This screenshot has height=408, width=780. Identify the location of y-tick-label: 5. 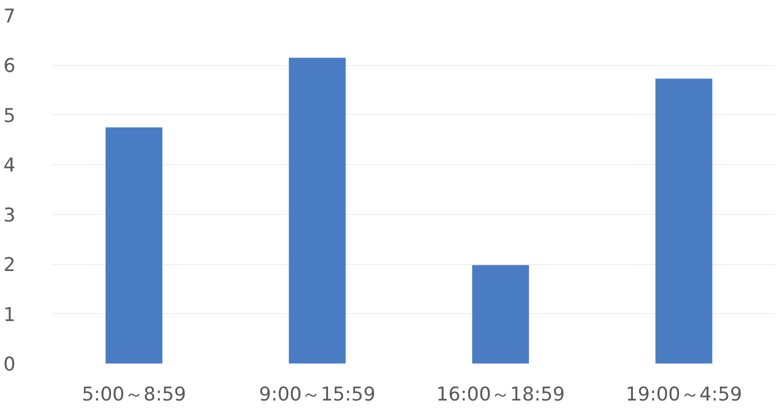
(9, 115).